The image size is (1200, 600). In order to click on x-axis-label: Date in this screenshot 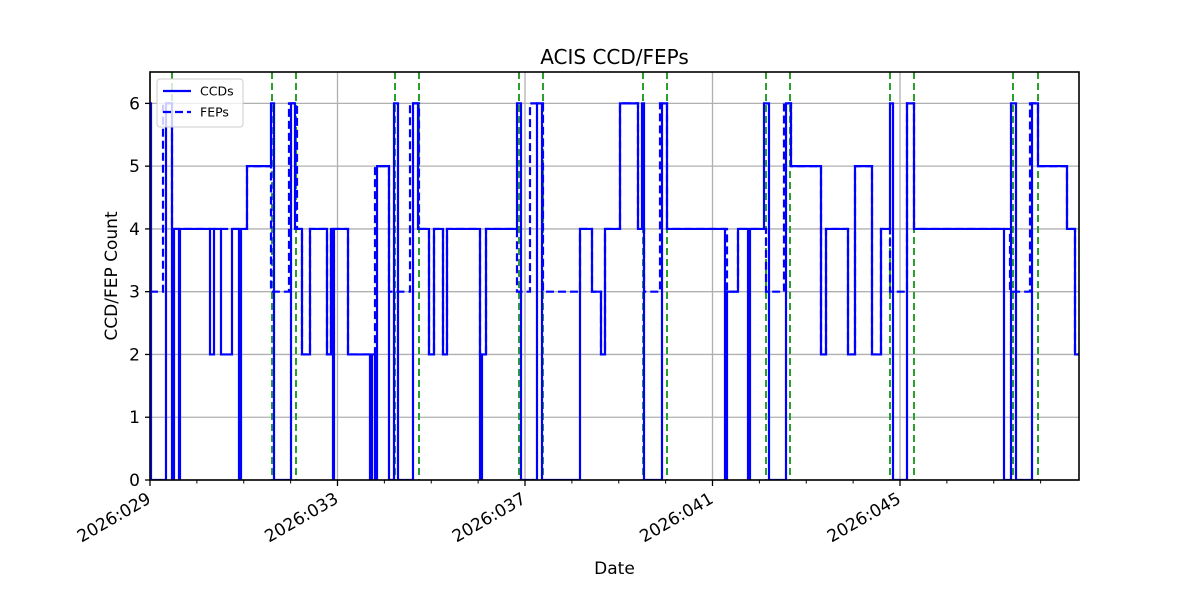, I will do `click(614, 569)`.